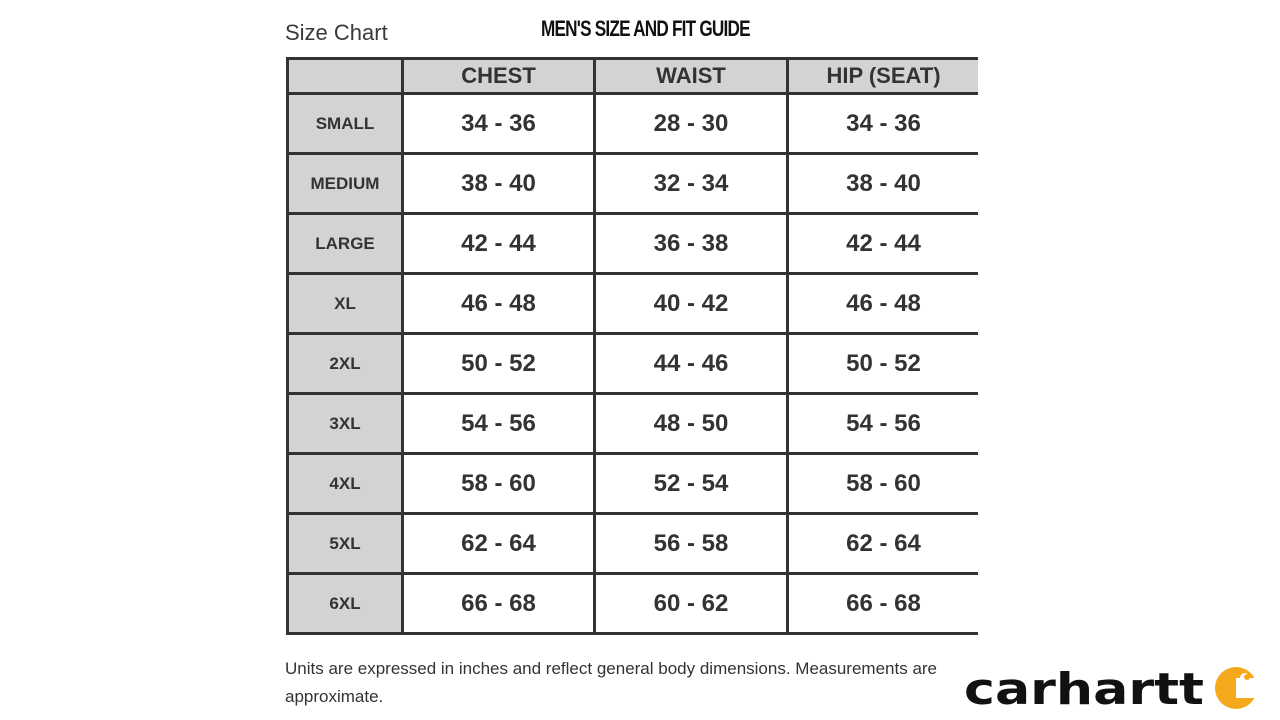 The width and height of the screenshot is (1280, 720). I want to click on waist-cell: 52 - 54, so click(691, 483).